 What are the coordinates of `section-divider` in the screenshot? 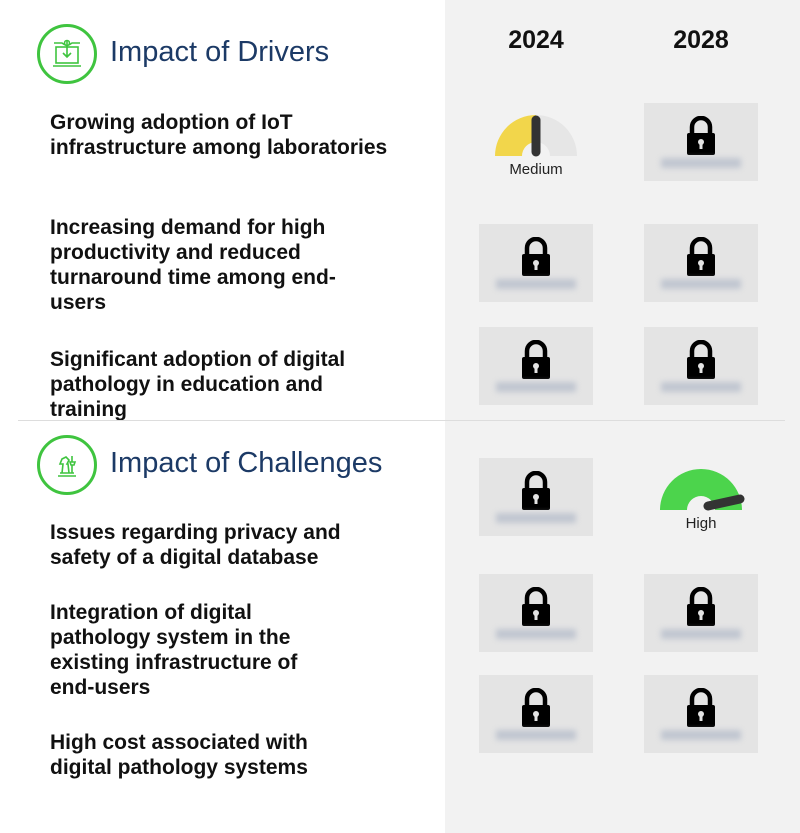 It's located at (401, 420).